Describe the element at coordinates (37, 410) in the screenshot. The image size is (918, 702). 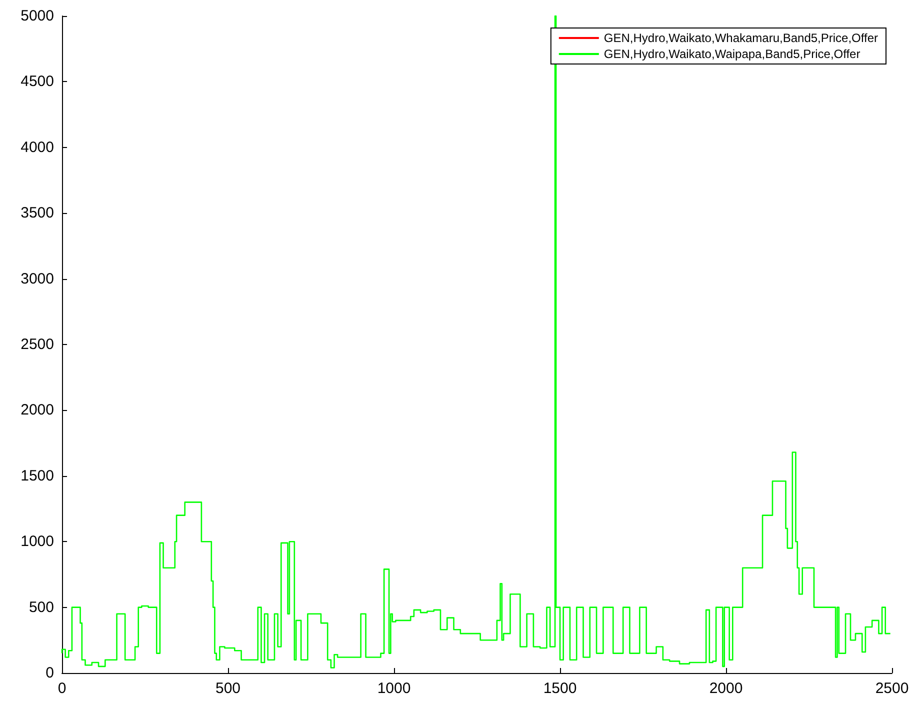
I see `y-tick-label: 2000` at that location.